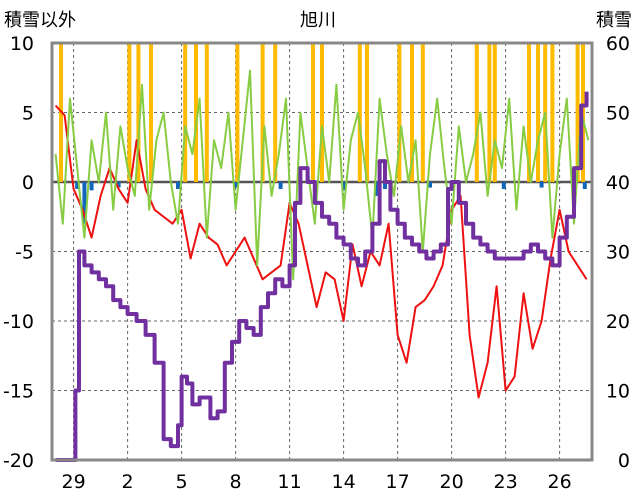  I want to click on x-tick-label-8: 23, so click(506, 482).